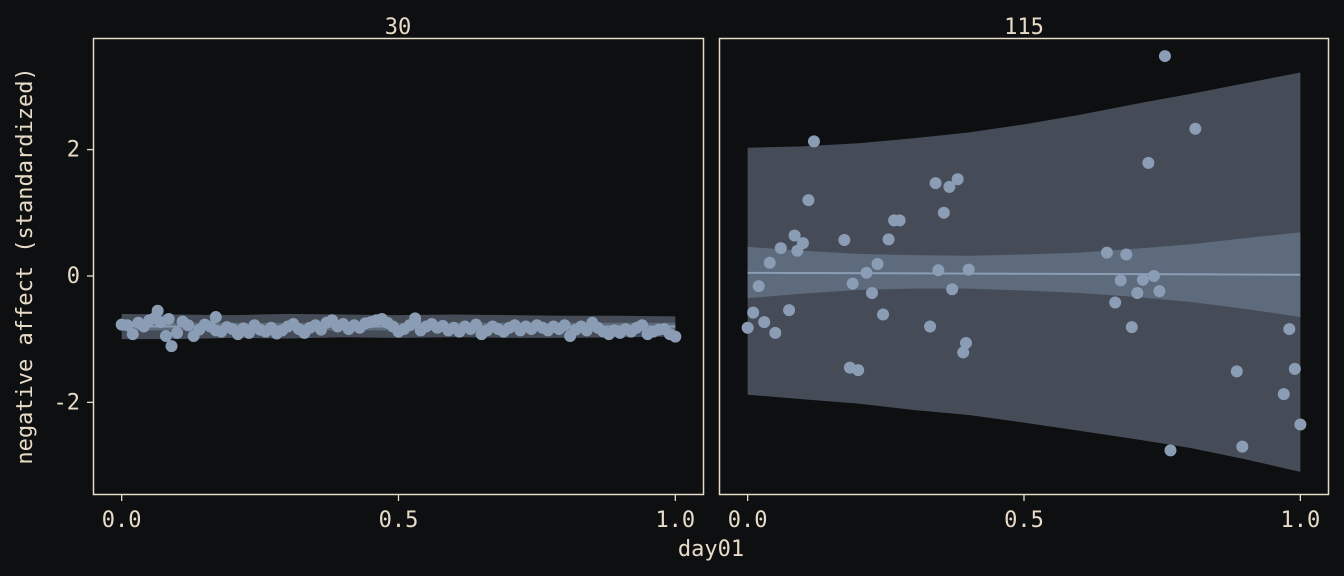 This screenshot has width=1344, height=576. I want to click on panel-115-fit-line, so click(1024, 273).